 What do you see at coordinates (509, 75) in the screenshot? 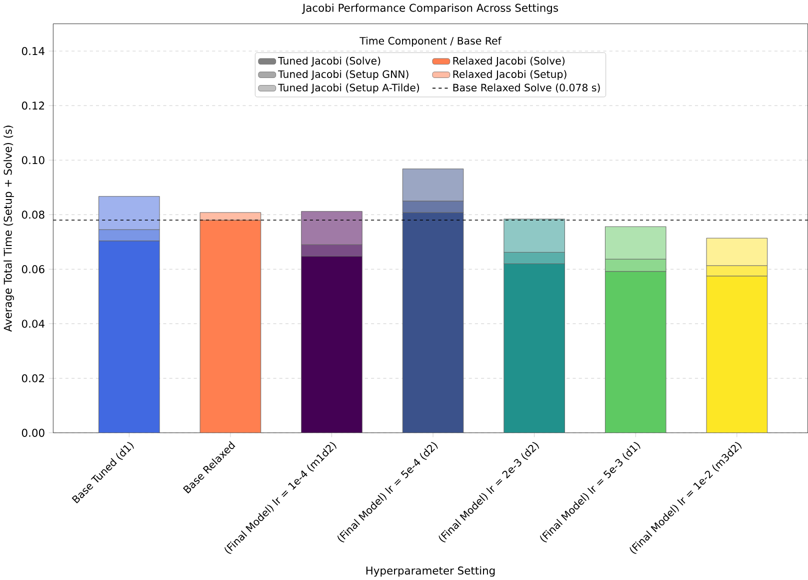
I see `legend-label: Relaxed Jacobi (Setup)` at bounding box center [509, 75].